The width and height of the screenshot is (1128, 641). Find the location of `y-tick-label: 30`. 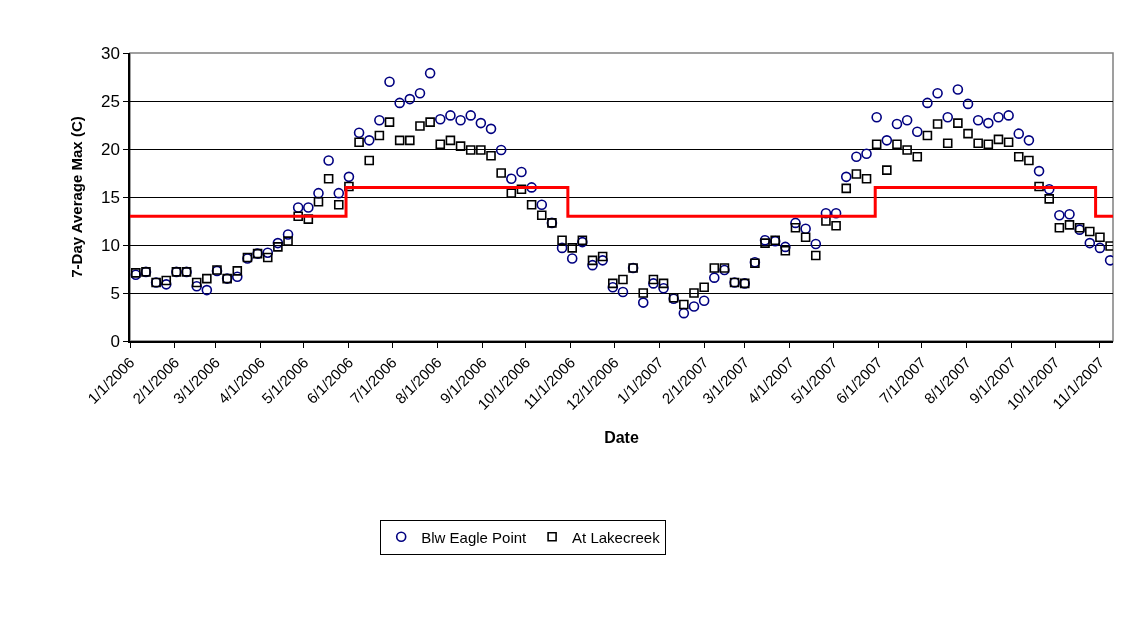

y-tick-label: 30 is located at coordinates (110, 53).